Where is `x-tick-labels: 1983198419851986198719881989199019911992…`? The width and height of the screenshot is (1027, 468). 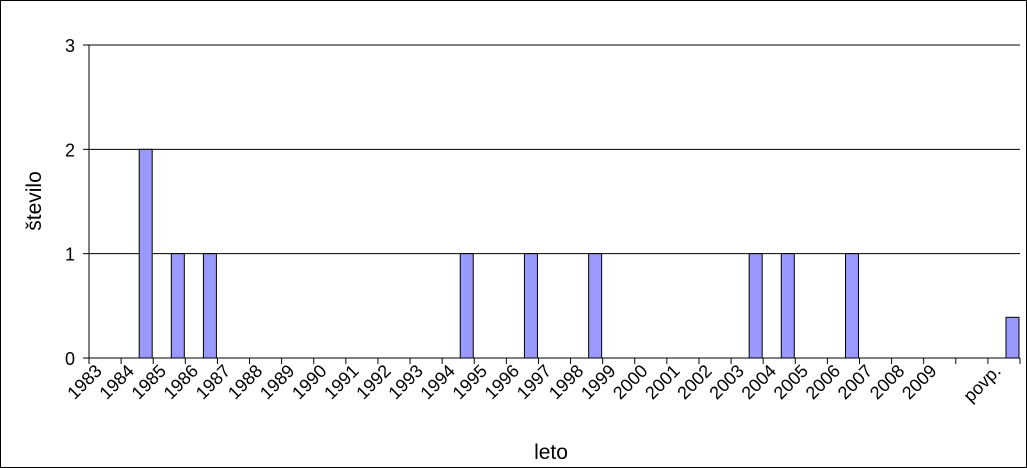 x-tick-labels: 1983198419851986198719881989199019911992… is located at coordinates (533, 383).